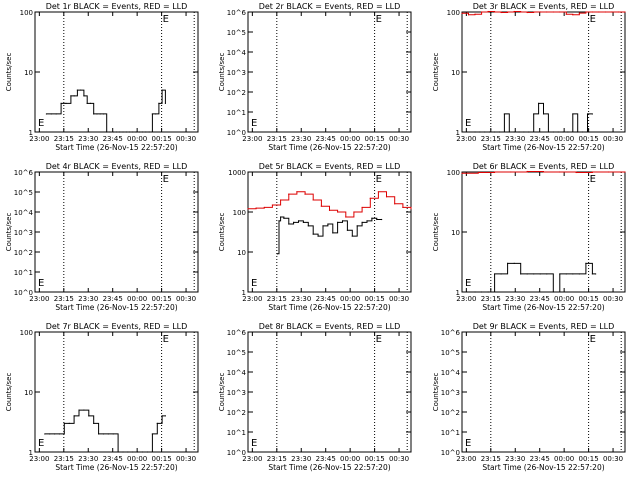 The width and height of the screenshot is (640, 480). I want to click on x-axis-label: Start Time (26-Nov-15 22:57:20), so click(543, 307).